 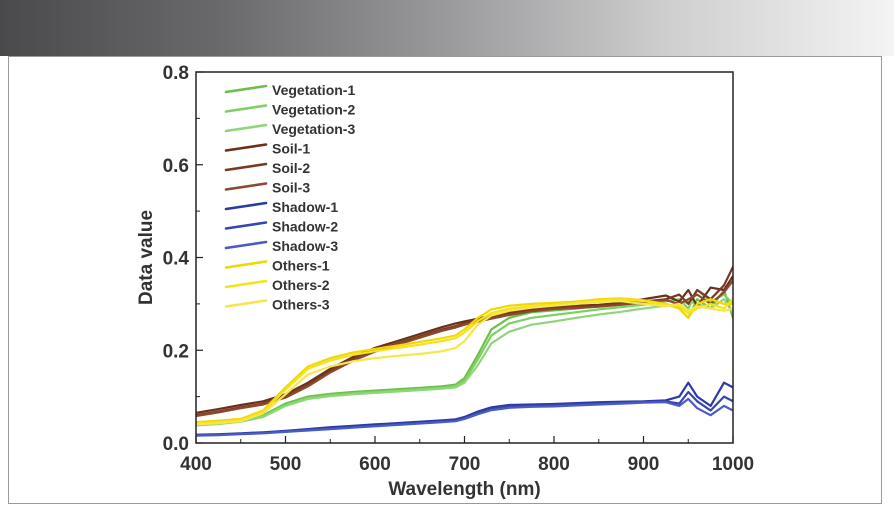 What do you see at coordinates (176, 259) in the screenshot?
I see `y-tick-label: 0.4` at bounding box center [176, 259].